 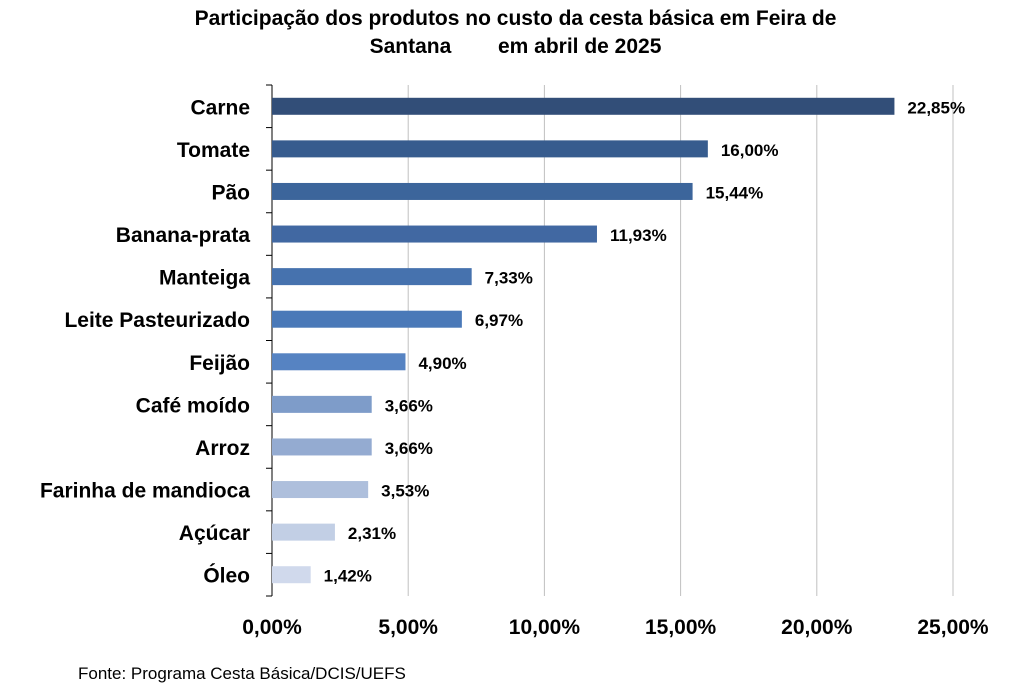 I want to click on source-note: Fonte: Programa Cesta Básica/DCIS/UEFS, so click(x=242, y=673).